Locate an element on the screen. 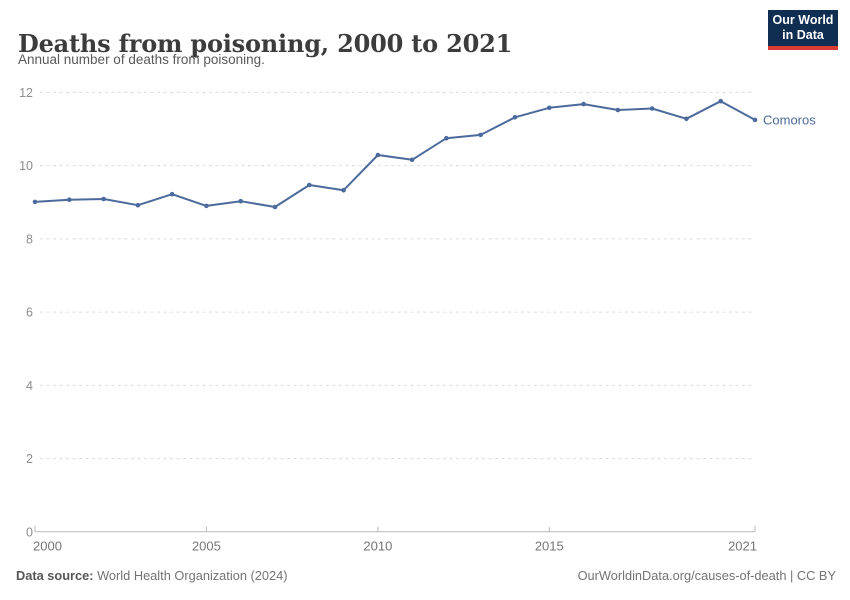 This screenshot has height=600, width=850. data-point-2007 is located at coordinates (275, 207).